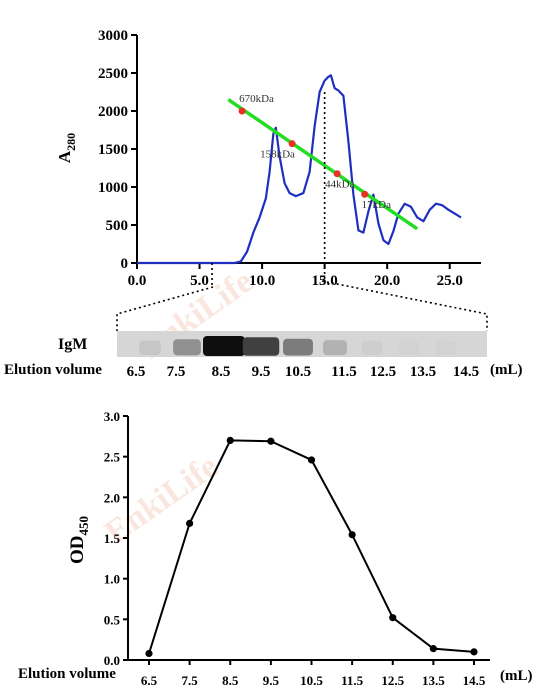 Image resolution: width=544 pixels, height=697 pixels. What do you see at coordinates (506, 370) in the screenshot?
I see `unit-label-top: (mL)` at bounding box center [506, 370].